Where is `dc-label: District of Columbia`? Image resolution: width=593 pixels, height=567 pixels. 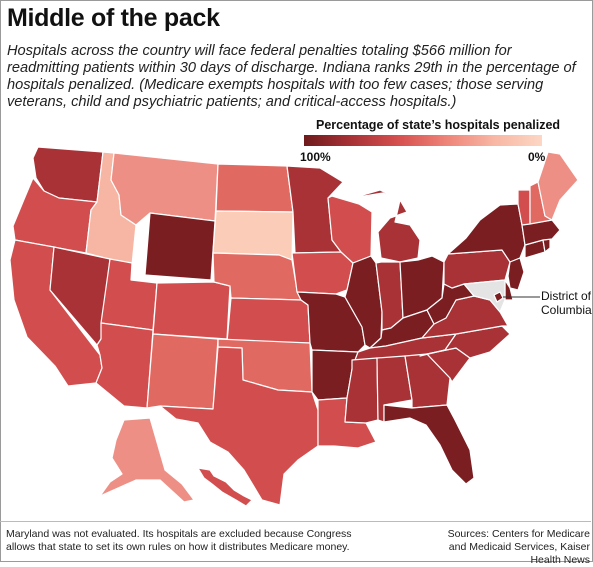
dc-label: District of Columbia is located at coordinates (566, 303).